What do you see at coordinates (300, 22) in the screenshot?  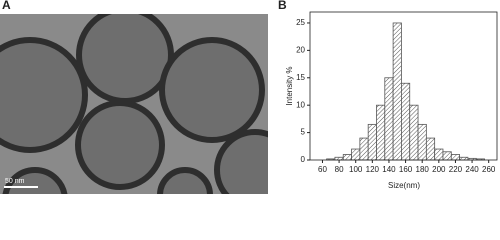 I see `y-tick-label: 25` at bounding box center [300, 22].